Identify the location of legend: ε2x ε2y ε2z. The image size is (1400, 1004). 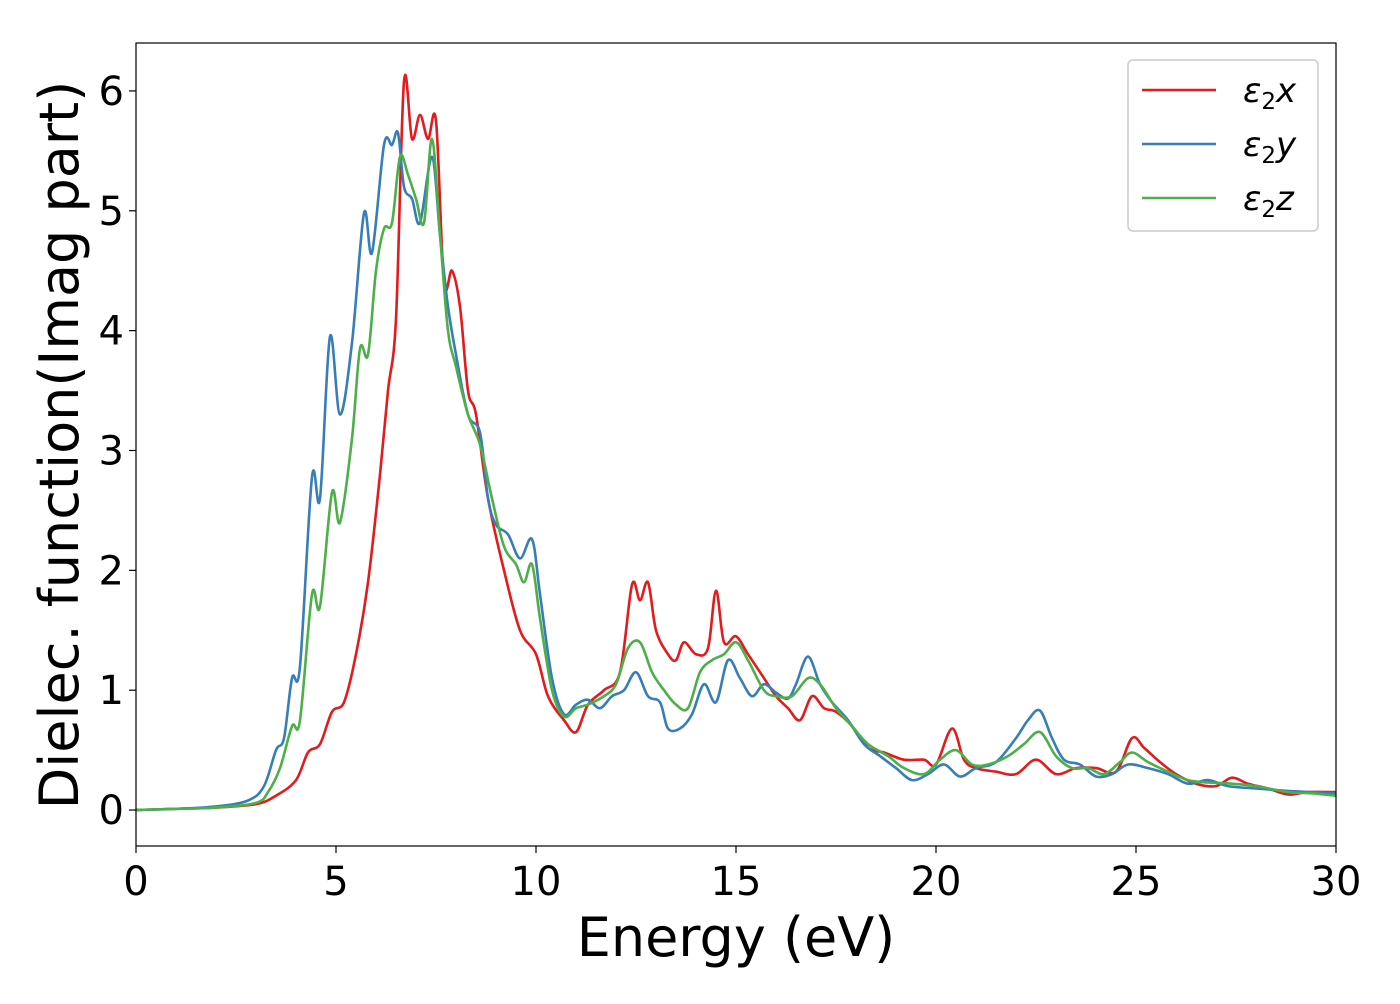
(1223, 145).